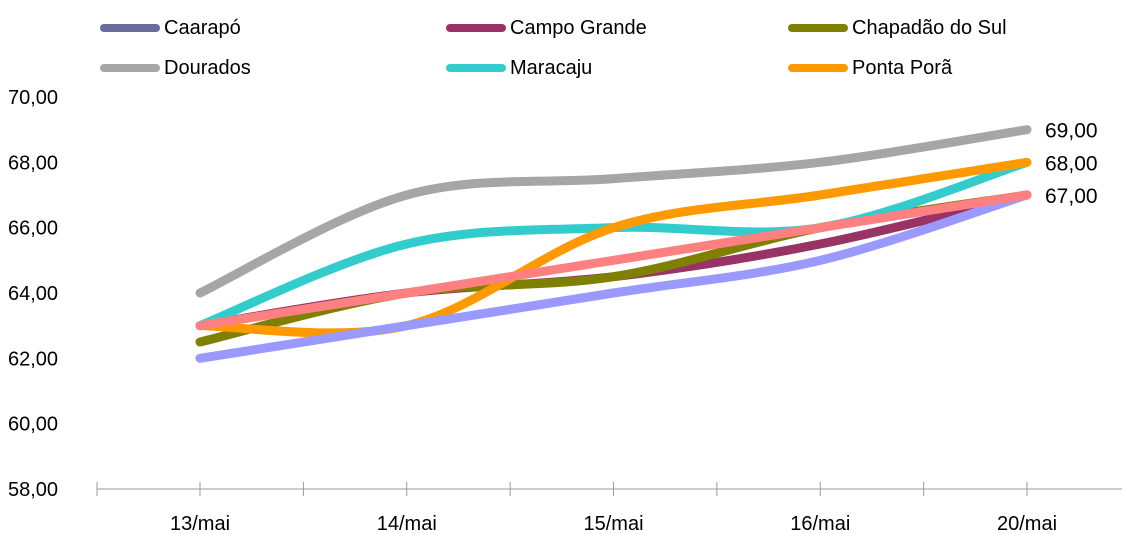 The image size is (1124, 534). I want to click on legend-item: Chapadão do Sul, so click(897, 28).